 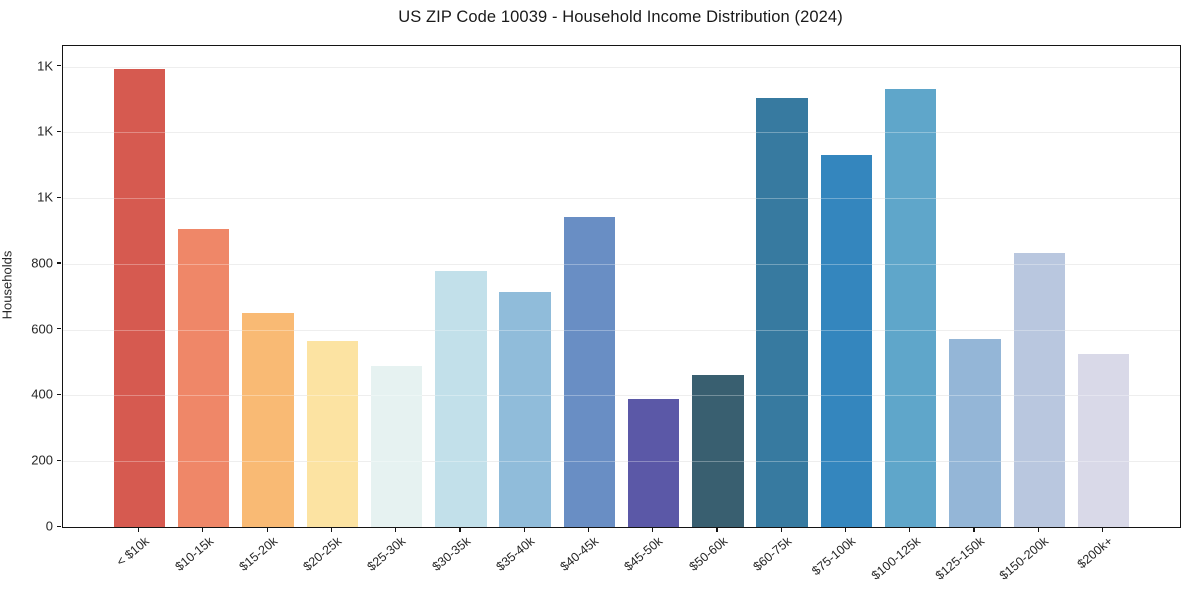 I want to click on x-tick-label: $45-50k, so click(x=644, y=554).